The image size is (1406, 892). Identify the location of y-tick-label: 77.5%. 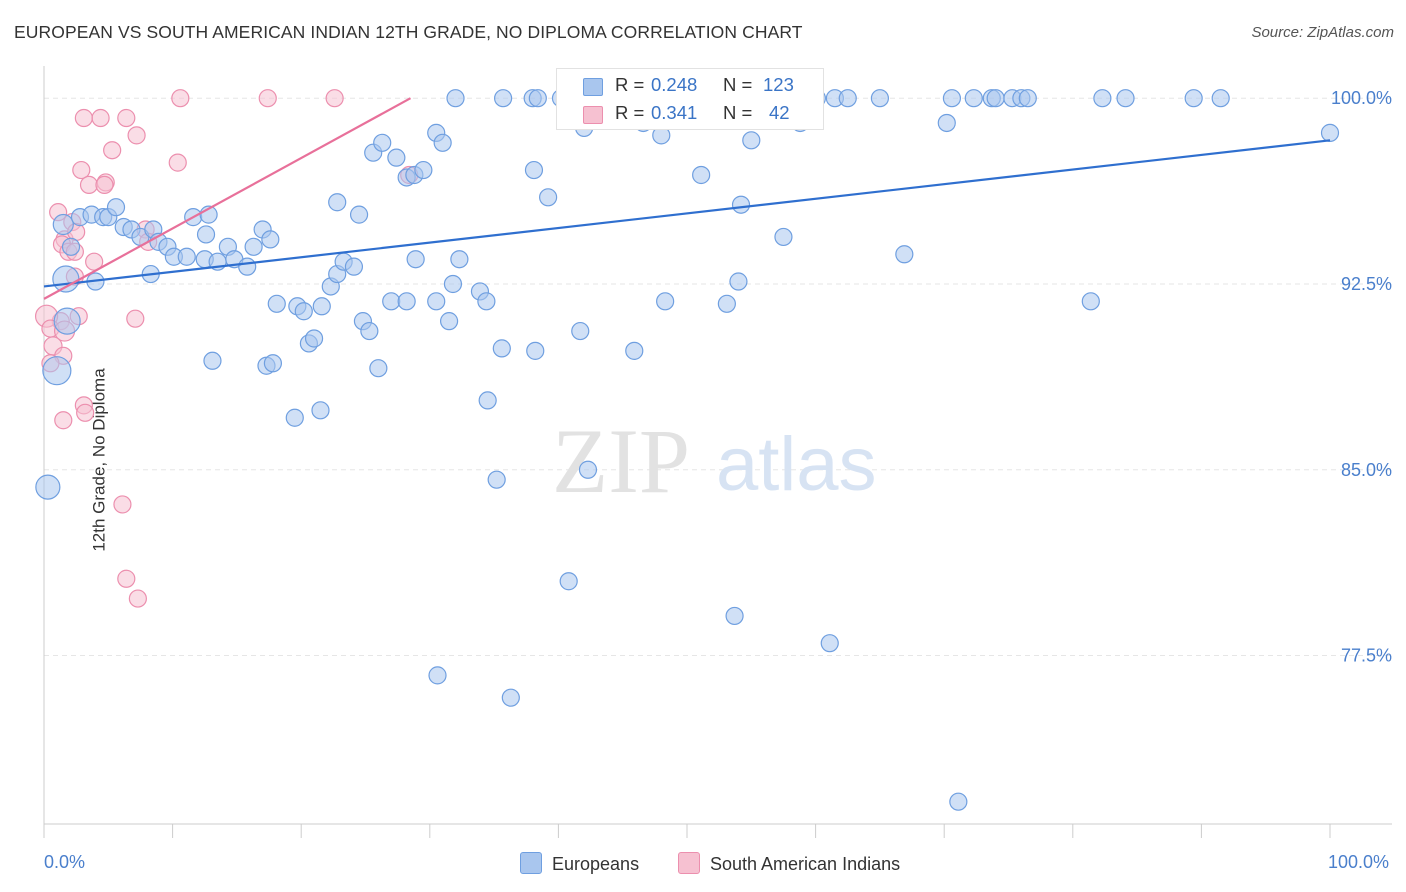
(1366, 656).